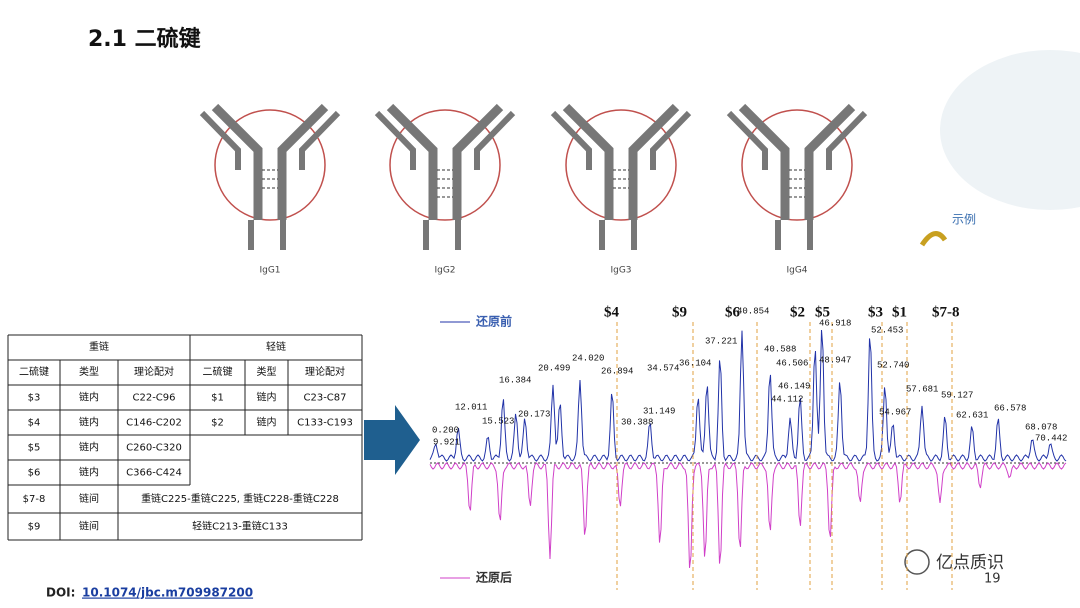 This screenshot has width=1080, height=608. What do you see at coordinates (895, 412) in the screenshot?
I see `peak-label: 54.967` at bounding box center [895, 412].